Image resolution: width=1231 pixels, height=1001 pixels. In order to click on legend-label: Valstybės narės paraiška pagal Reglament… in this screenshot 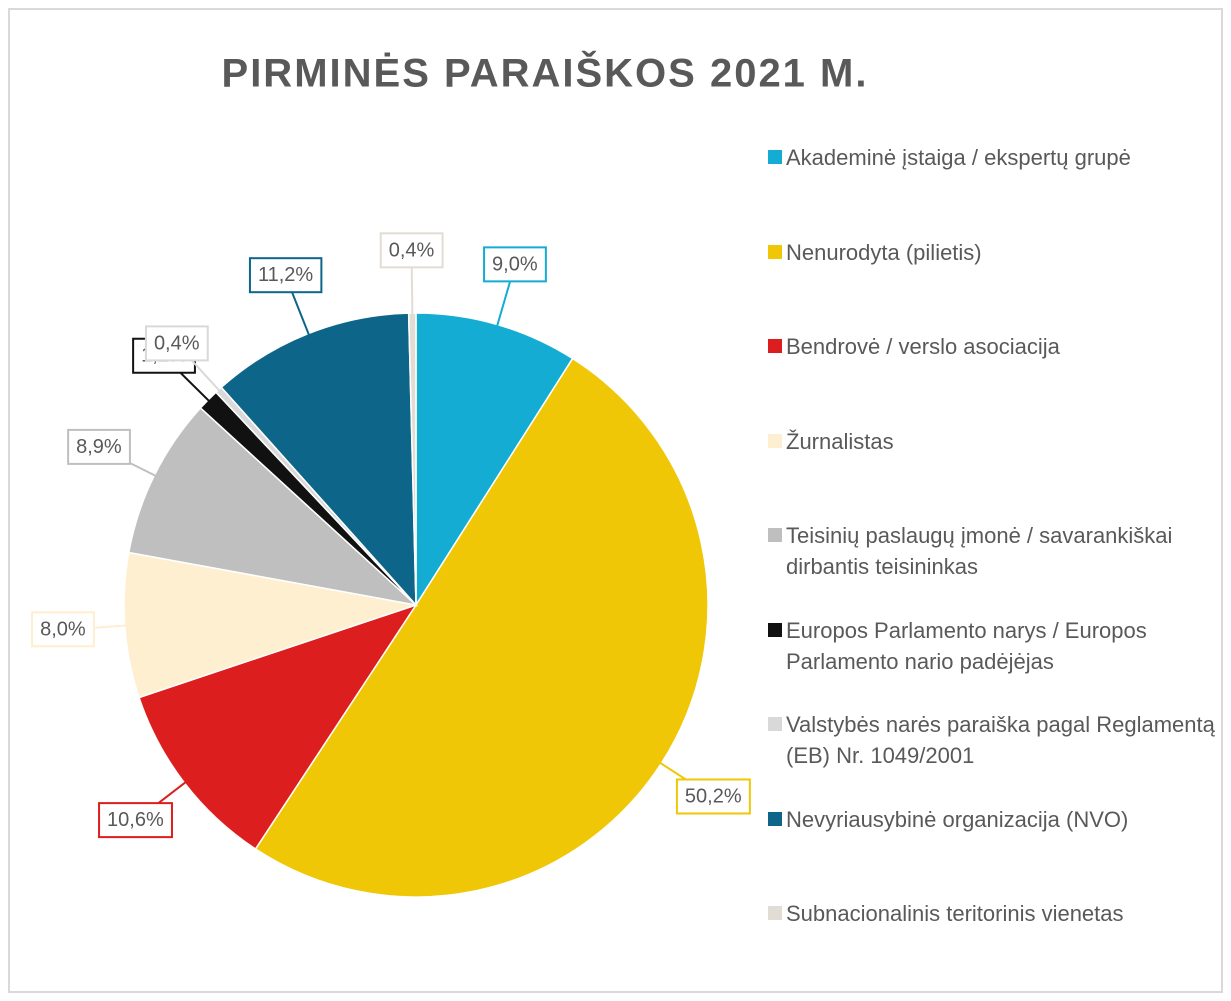, I will do `click(1000, 740)`.